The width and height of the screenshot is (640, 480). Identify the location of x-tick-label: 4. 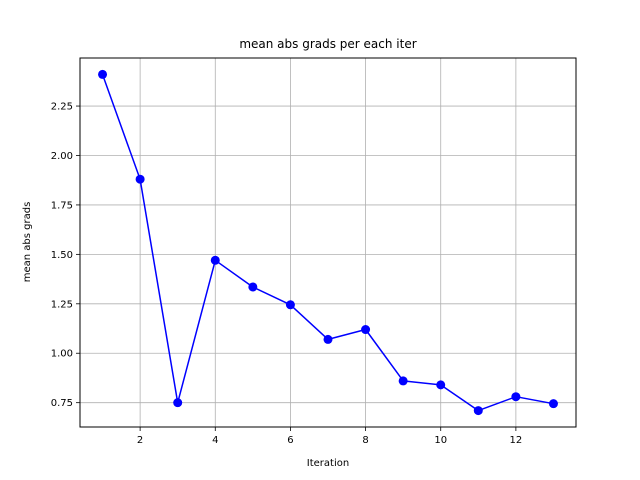
(215, 440).